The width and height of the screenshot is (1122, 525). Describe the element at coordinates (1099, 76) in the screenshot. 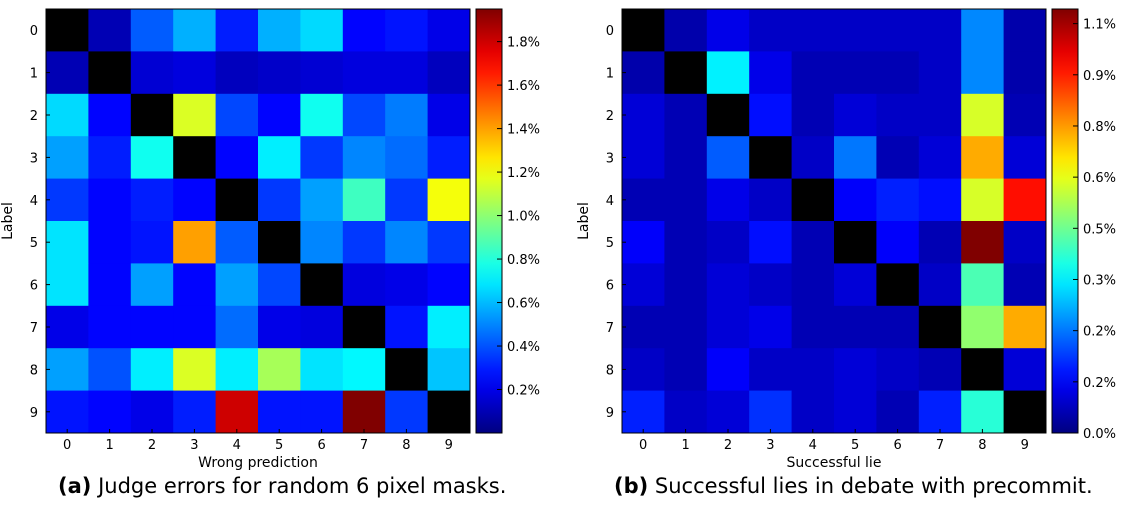

I see `panel-b-cbar-label-7: 0.9%` at that location.